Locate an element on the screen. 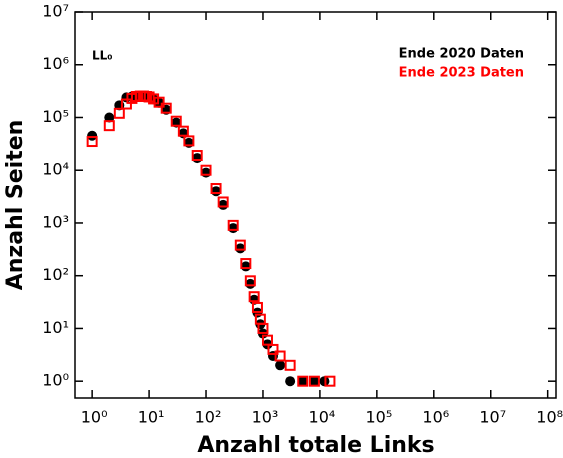  x-tick-label: 10⁵ is located at coordinates (378, 417).